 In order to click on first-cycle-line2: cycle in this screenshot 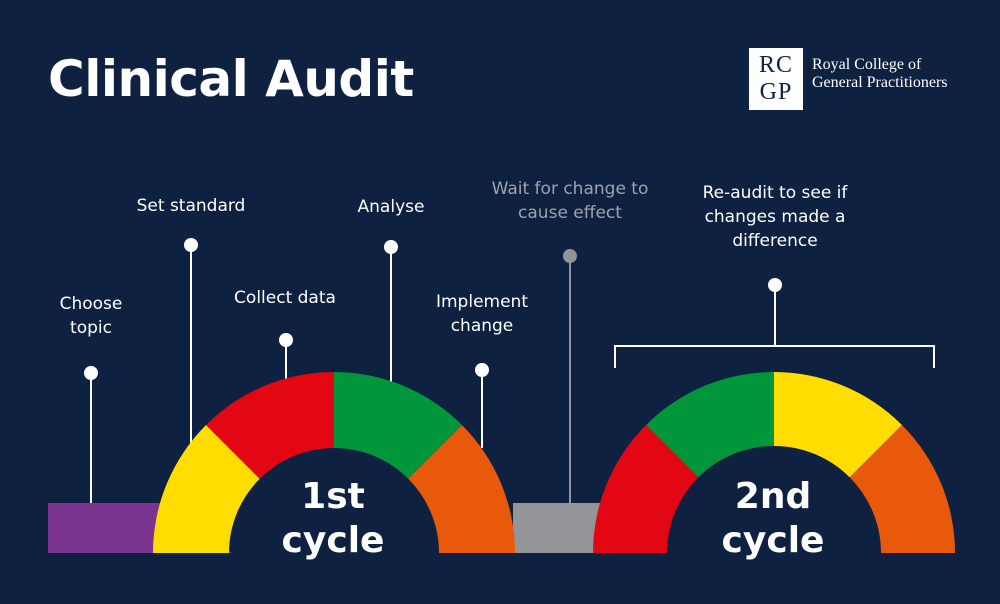, I will do `click(333, 540)`.